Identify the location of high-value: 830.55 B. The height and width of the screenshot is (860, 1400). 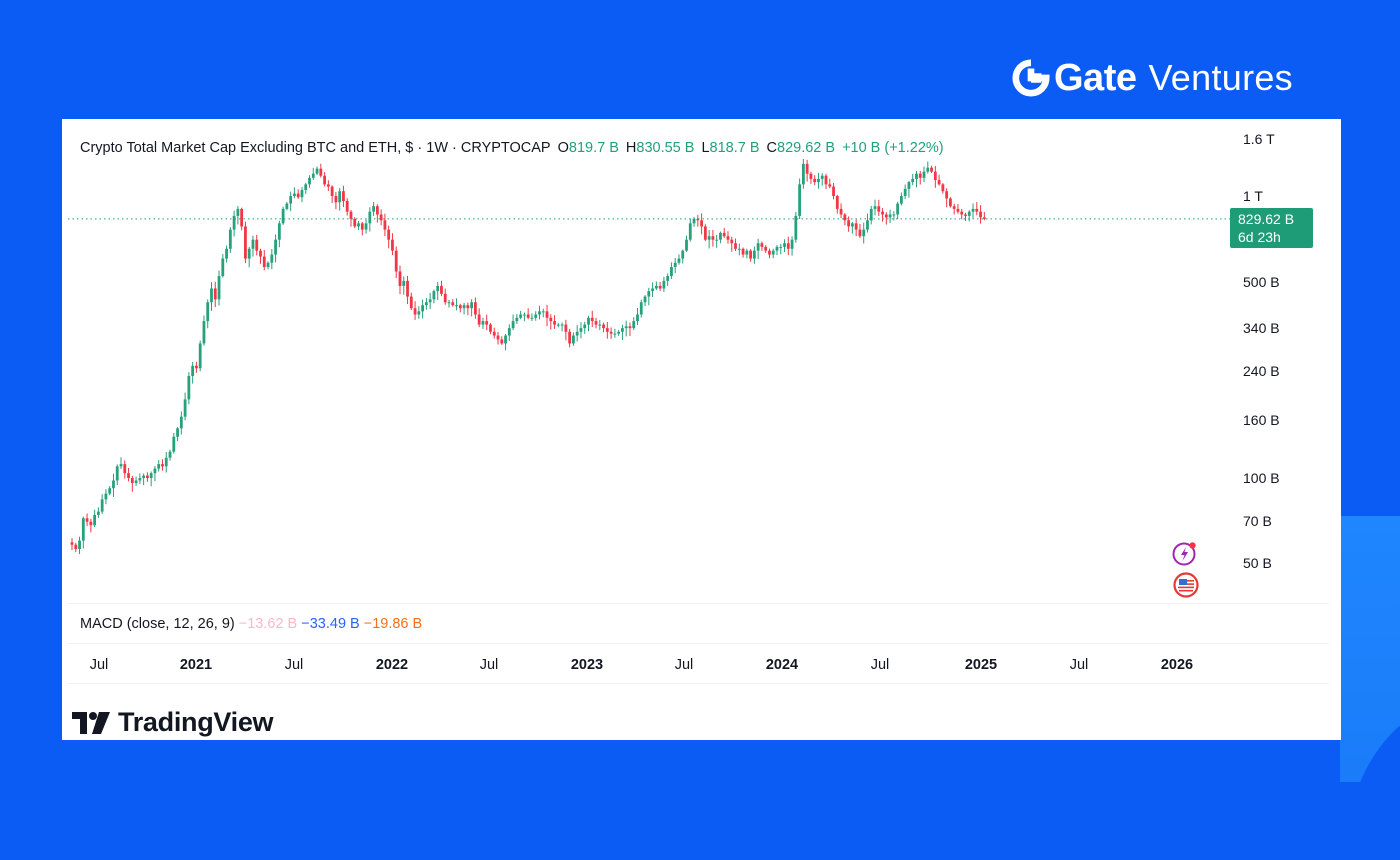
(665, 148).